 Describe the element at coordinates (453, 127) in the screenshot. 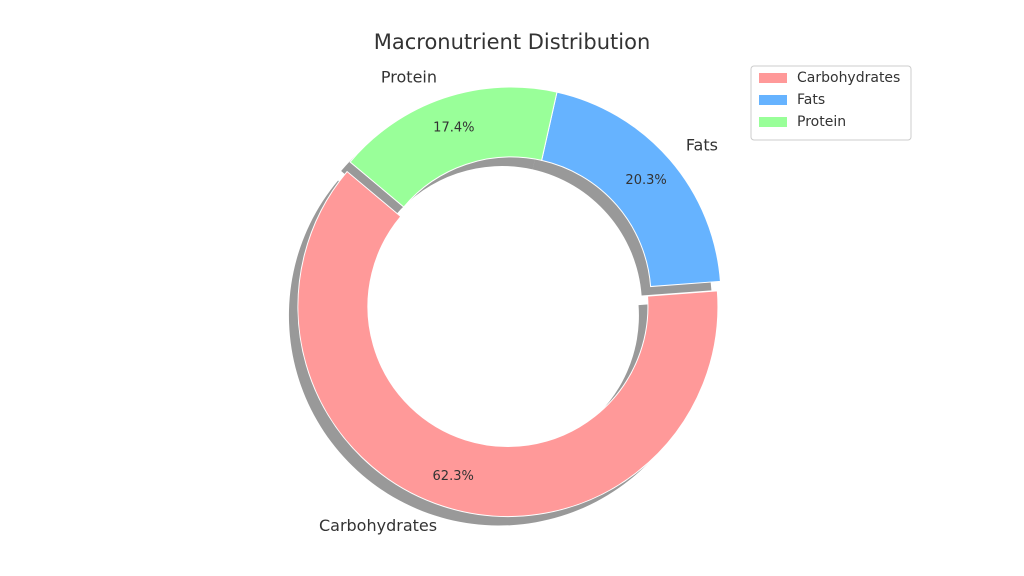

I see `value-label: 17.4%` at that location.